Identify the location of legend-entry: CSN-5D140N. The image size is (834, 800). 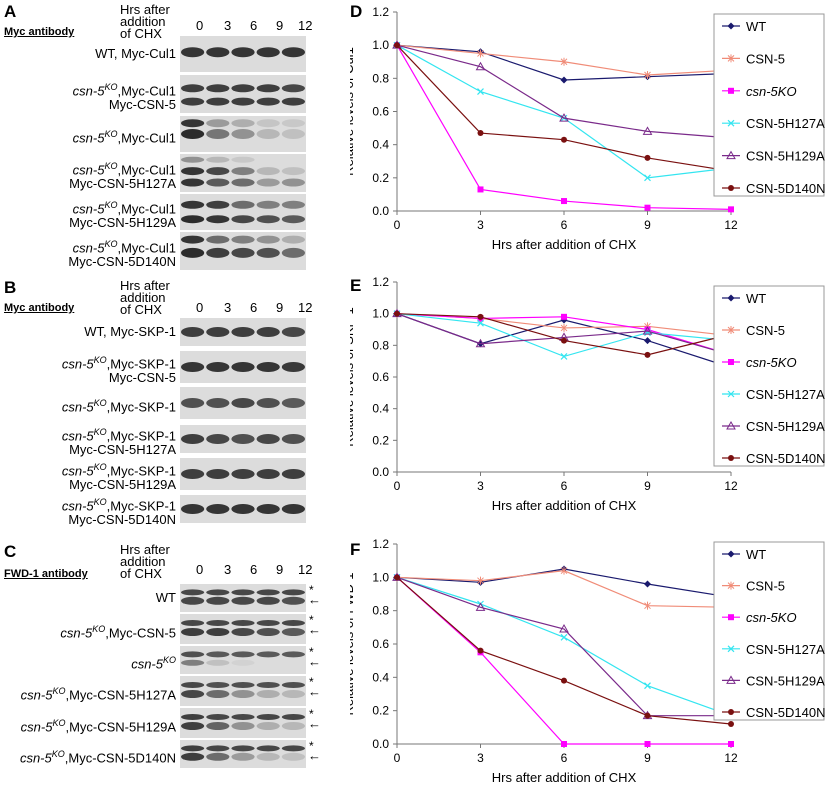
(785, 188).